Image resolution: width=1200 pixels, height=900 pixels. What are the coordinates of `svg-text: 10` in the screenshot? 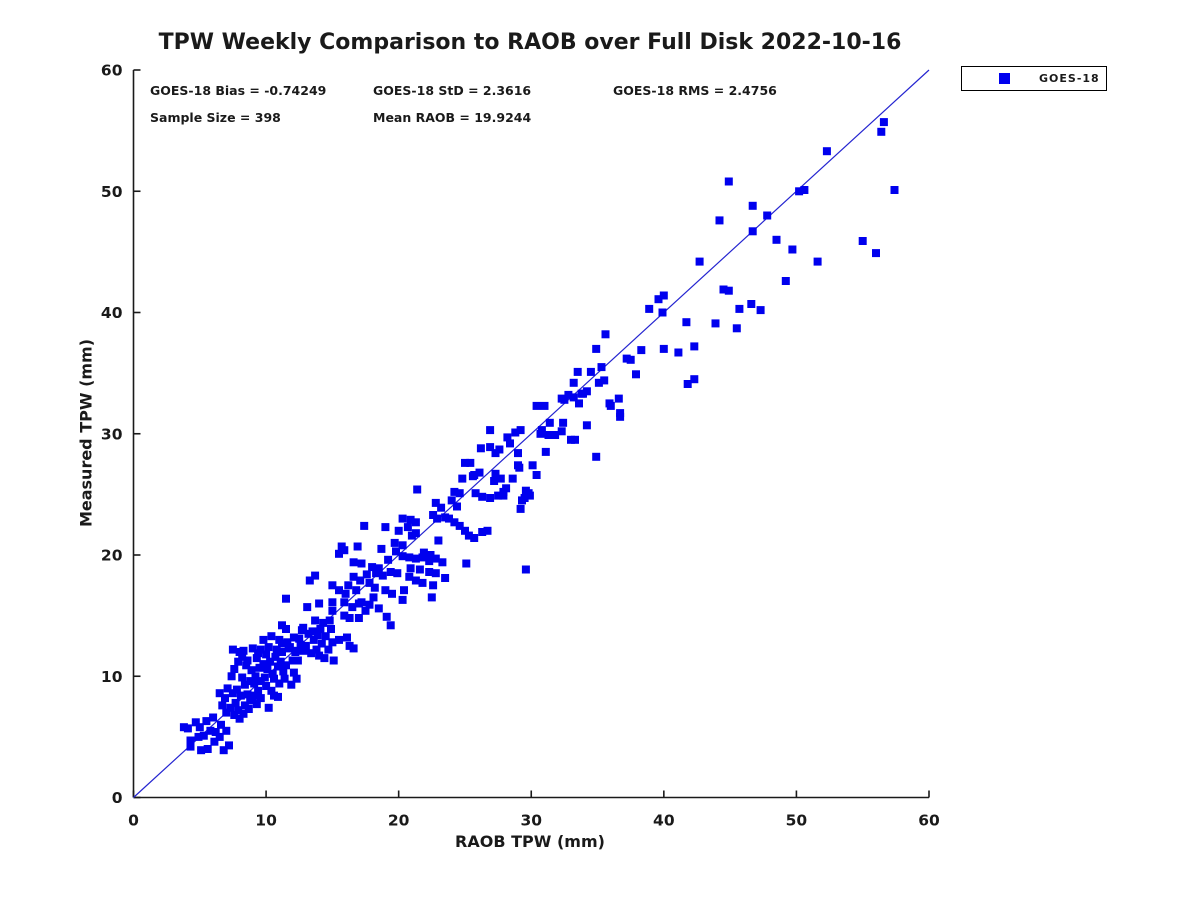 It's located at (266, 821).